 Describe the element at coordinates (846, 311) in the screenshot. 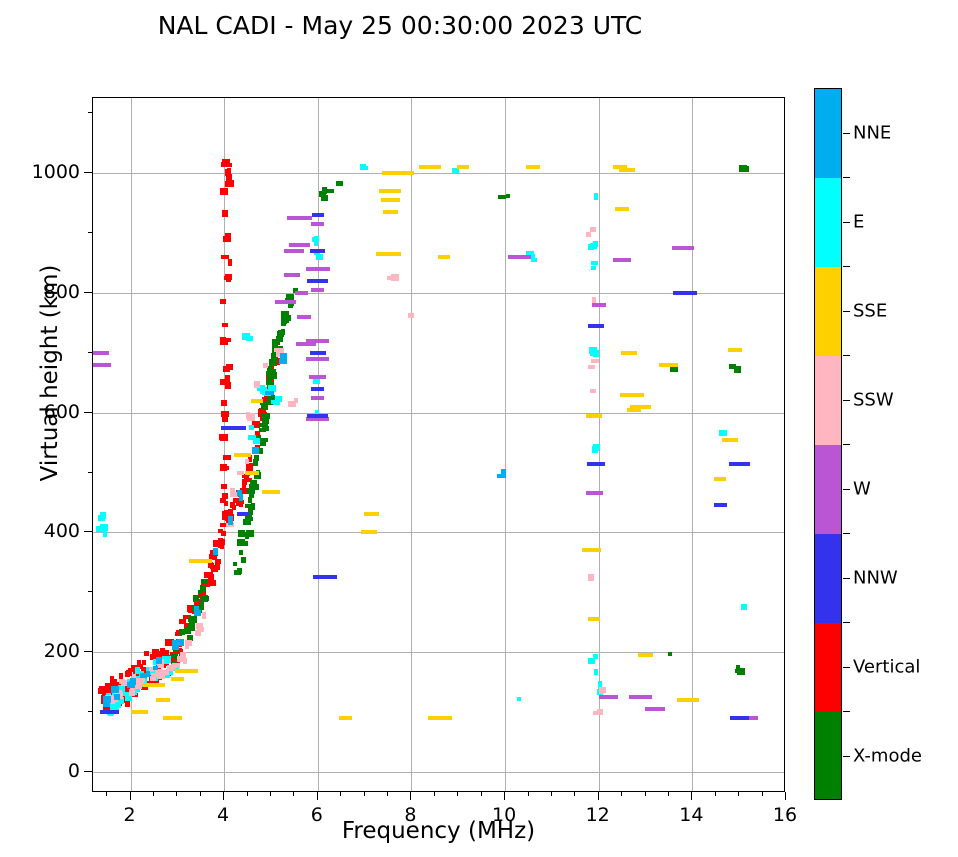

I see `colorbar-tick` at that location.